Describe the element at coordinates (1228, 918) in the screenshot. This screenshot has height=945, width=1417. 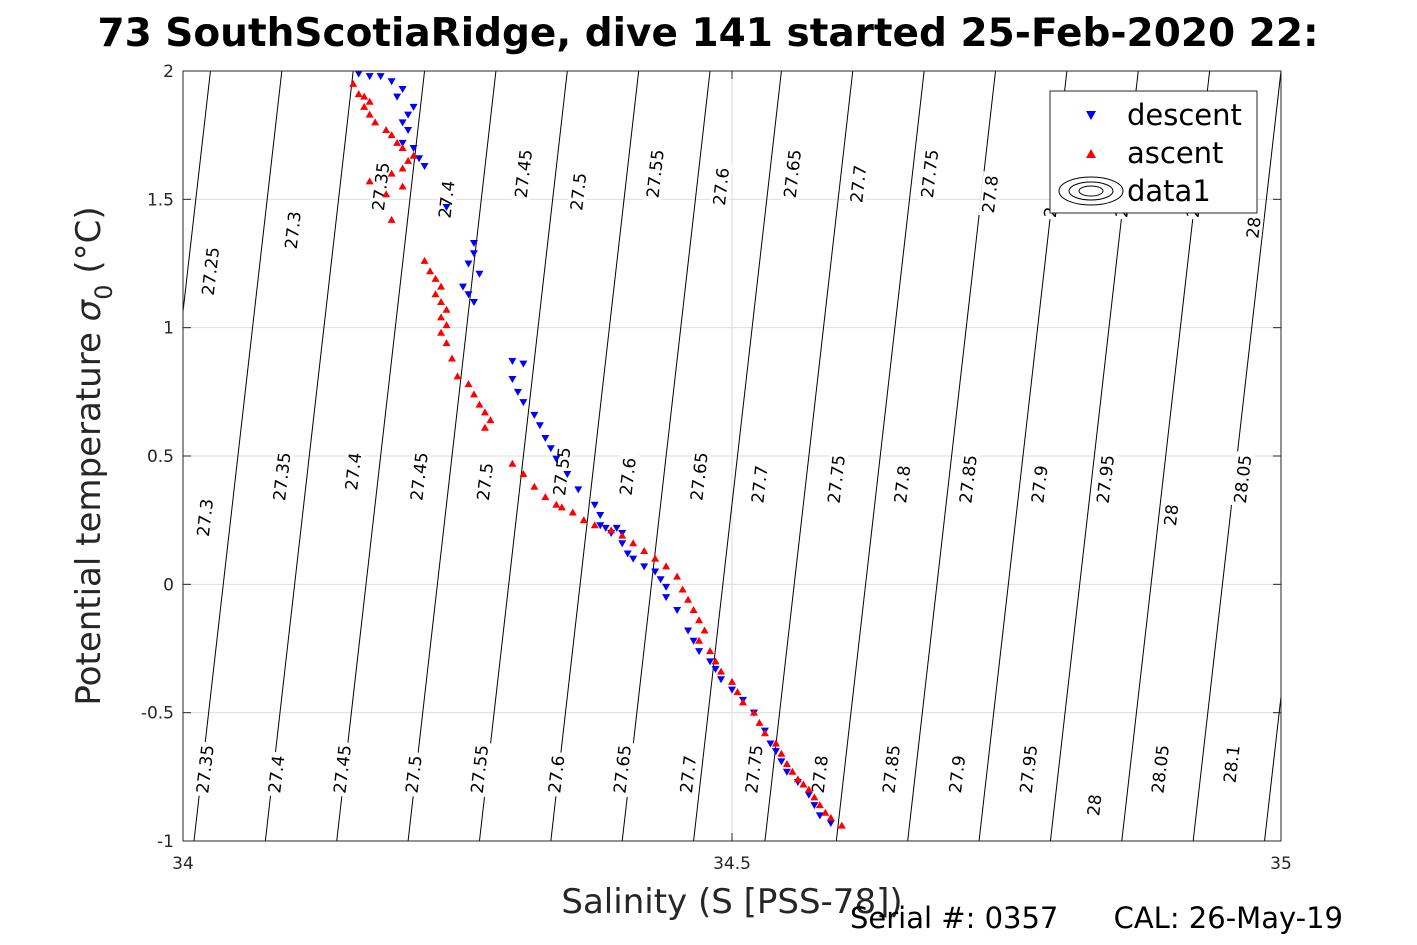
I see `calibration-date: CAL: 26-May-19` at that location.